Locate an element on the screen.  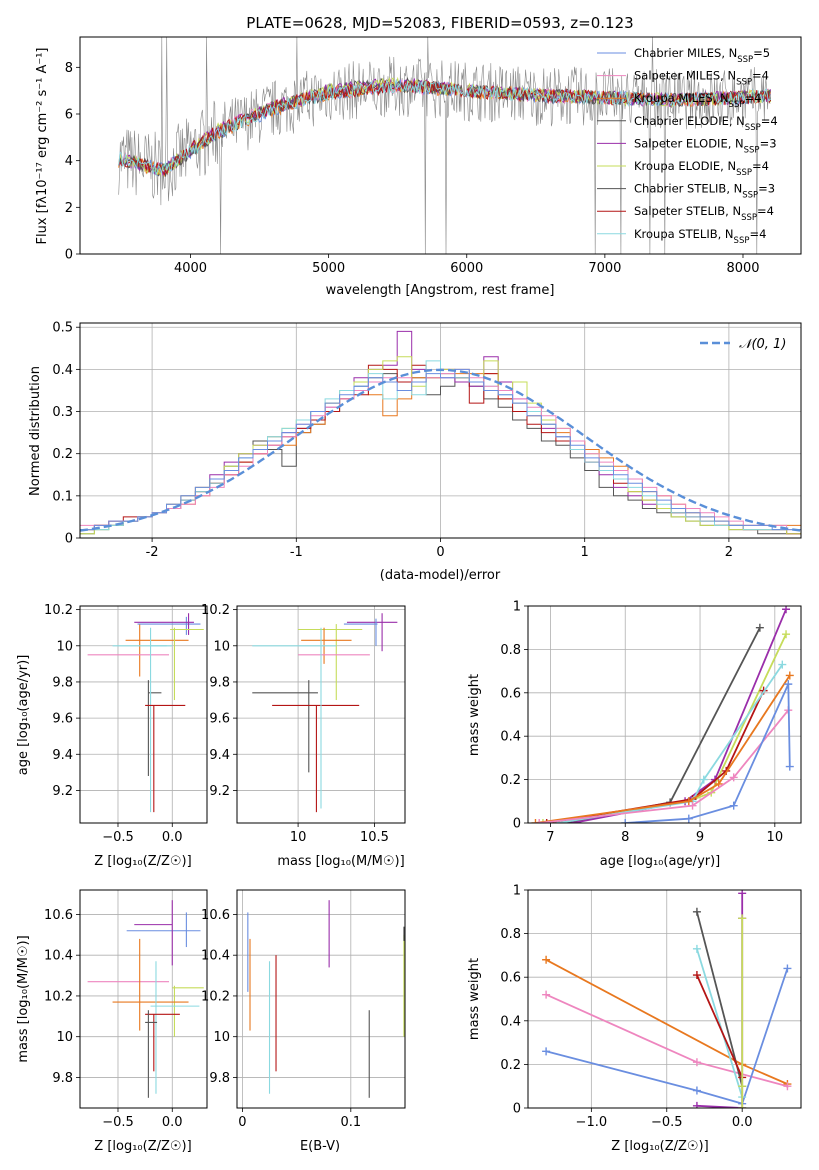
age-z-y-tick-label: 10 is located at coordinates (64, 646).